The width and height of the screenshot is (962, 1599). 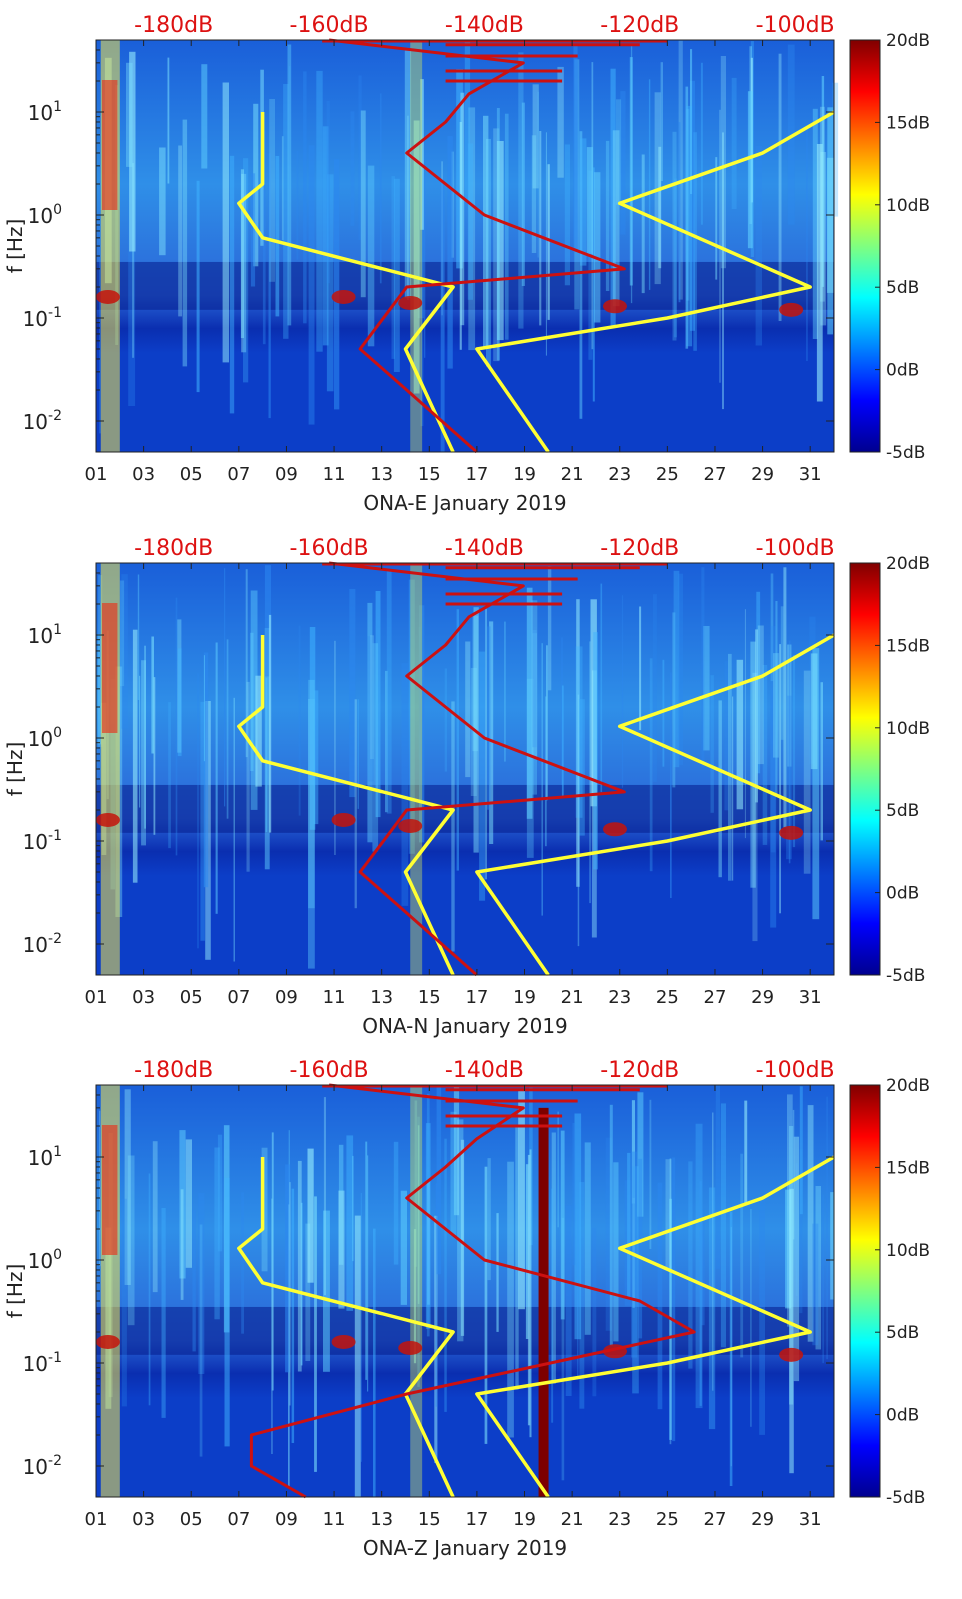 What do you see at coordinates (908, 729) in the screenshot?
I see `colorbar-label: 10dB` at bounding box center [908, 729].